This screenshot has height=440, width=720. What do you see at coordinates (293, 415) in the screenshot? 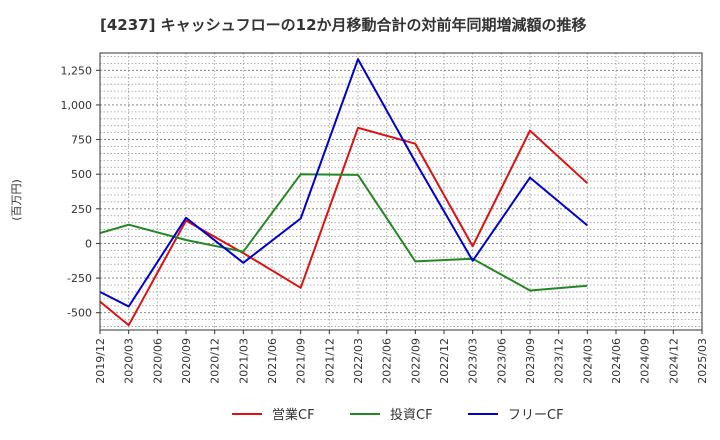
I see `legend-label-1: 営業CF` at bounding box center [293, 415].